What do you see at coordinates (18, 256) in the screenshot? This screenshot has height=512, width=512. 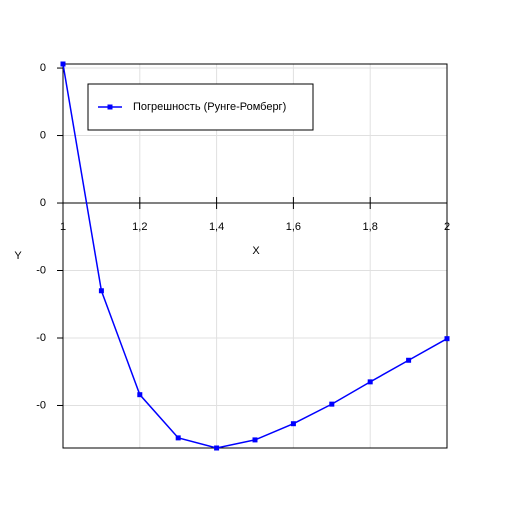 I see `y-axis-label: Y` at bounding box center [18, 256].